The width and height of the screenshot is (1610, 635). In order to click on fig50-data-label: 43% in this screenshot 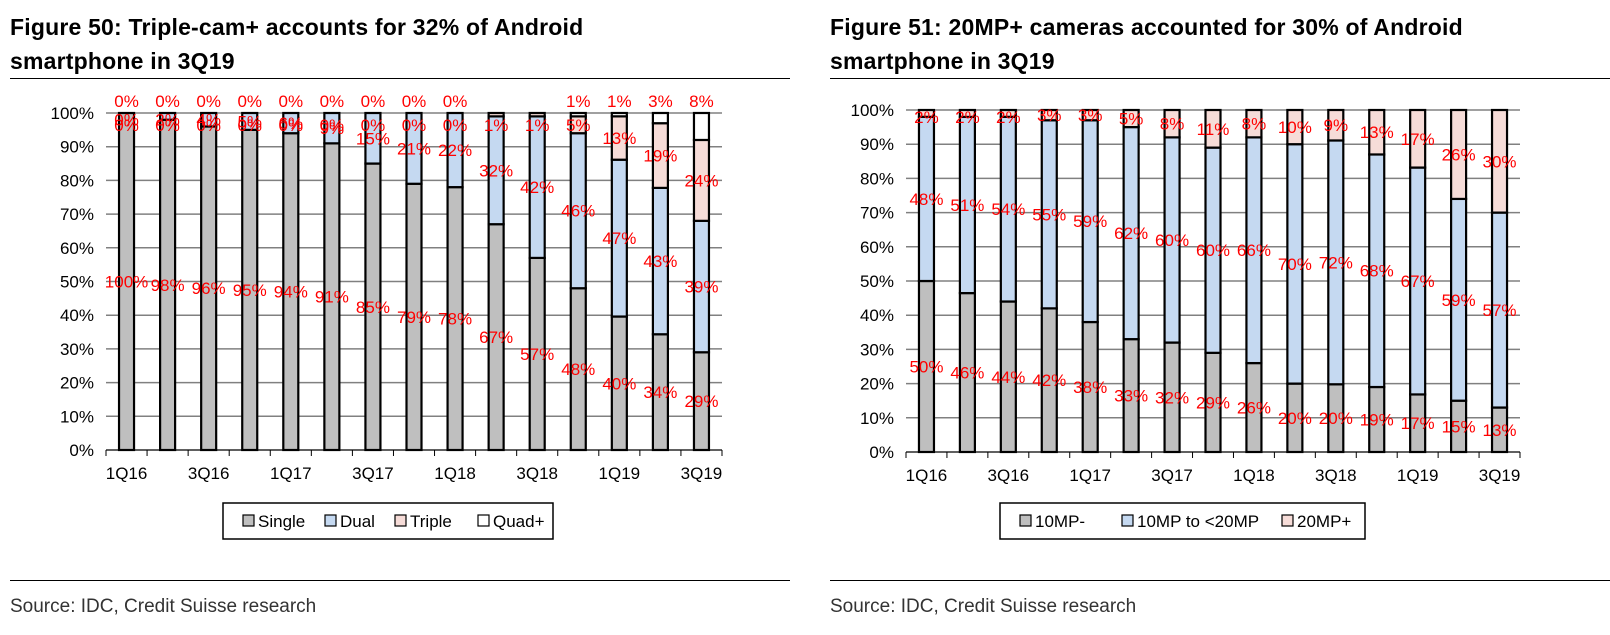, I will do `click(660, 261)`.